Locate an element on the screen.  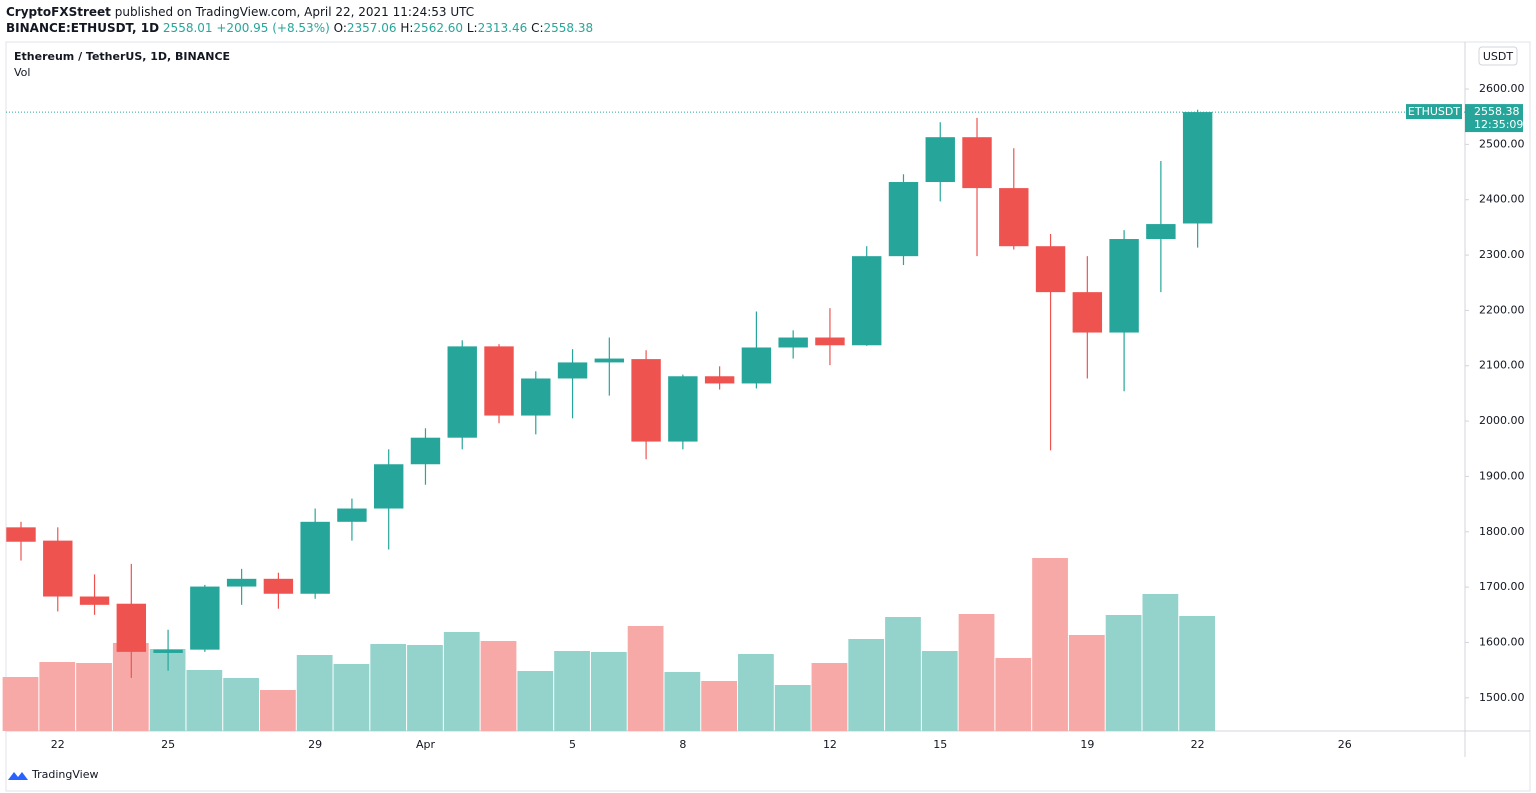
ohlc-label: L: is located at coordinates (472, 28).